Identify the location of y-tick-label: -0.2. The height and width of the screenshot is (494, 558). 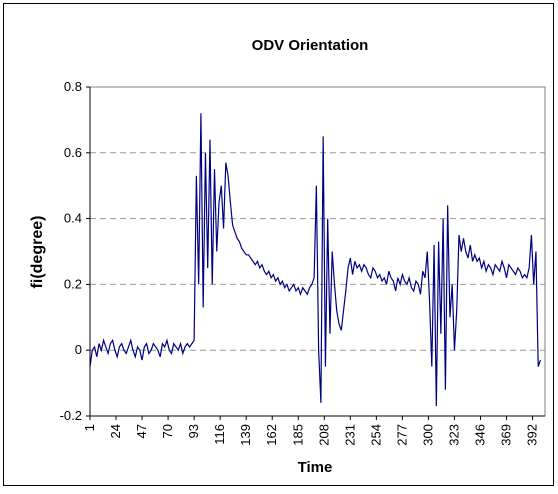
(71, 415).